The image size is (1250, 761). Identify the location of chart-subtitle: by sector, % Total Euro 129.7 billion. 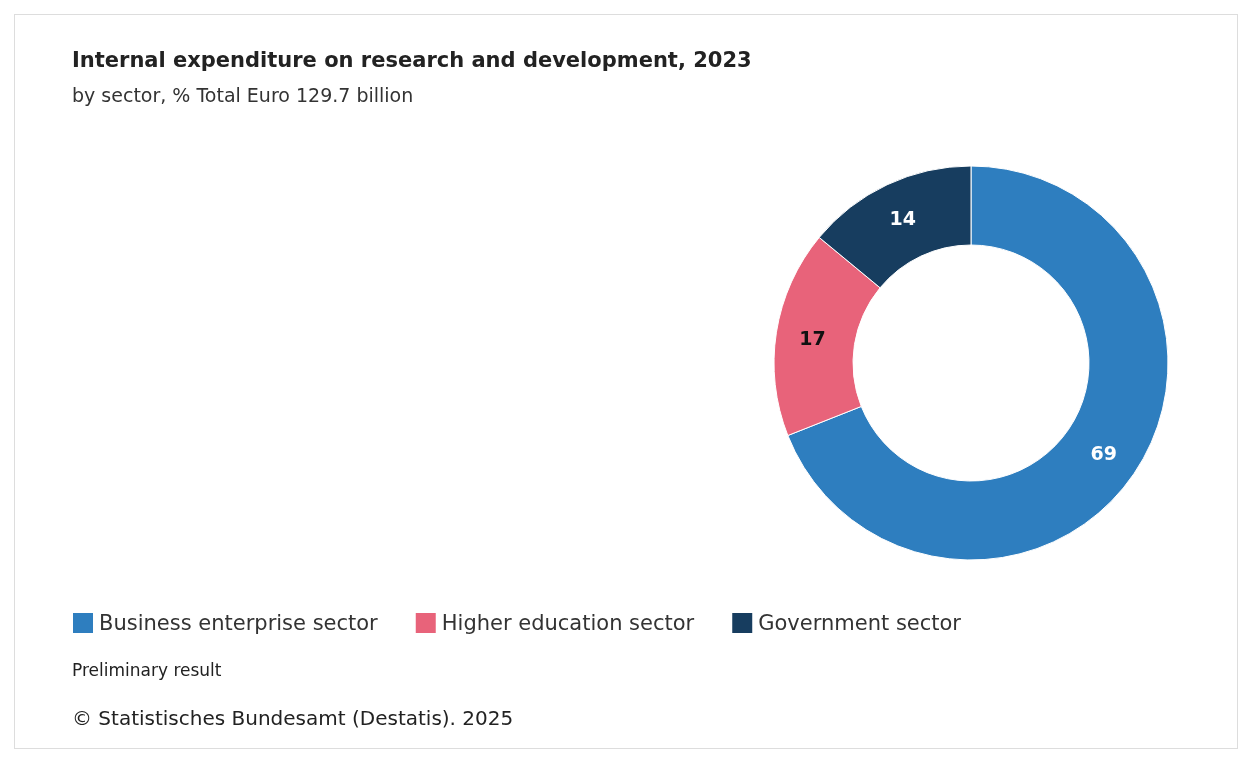
(243, 95).